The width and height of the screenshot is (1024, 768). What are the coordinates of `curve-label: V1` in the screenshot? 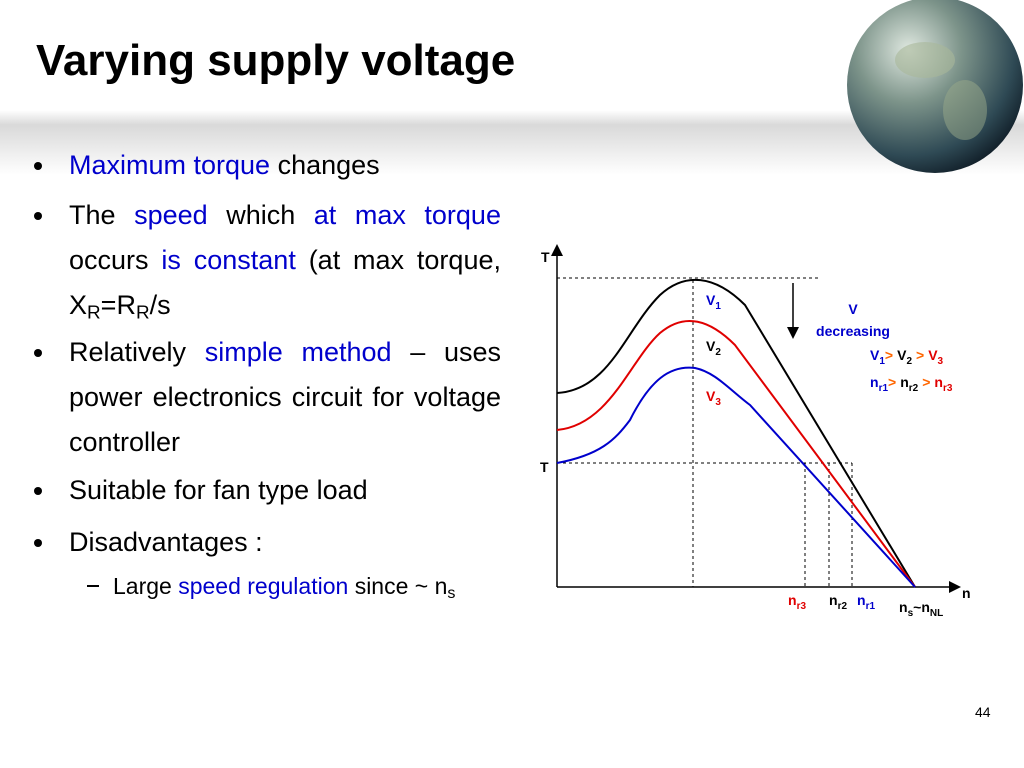 It's located at (713, 302).